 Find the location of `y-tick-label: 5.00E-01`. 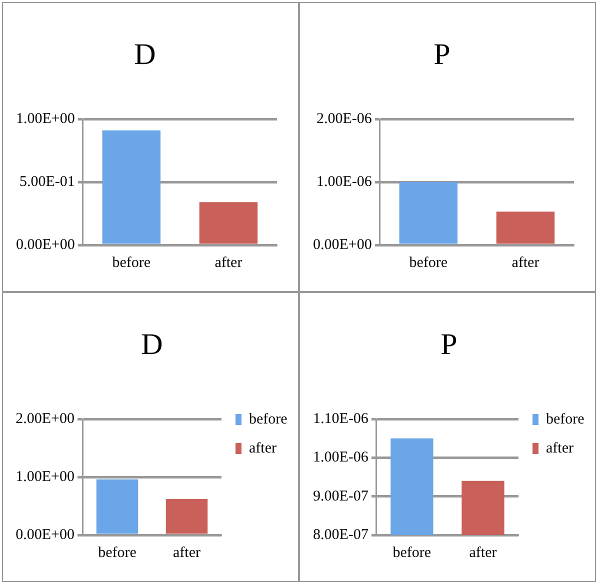

y-tick-label: 5.00E-01 is located at coordinates (47, 182).